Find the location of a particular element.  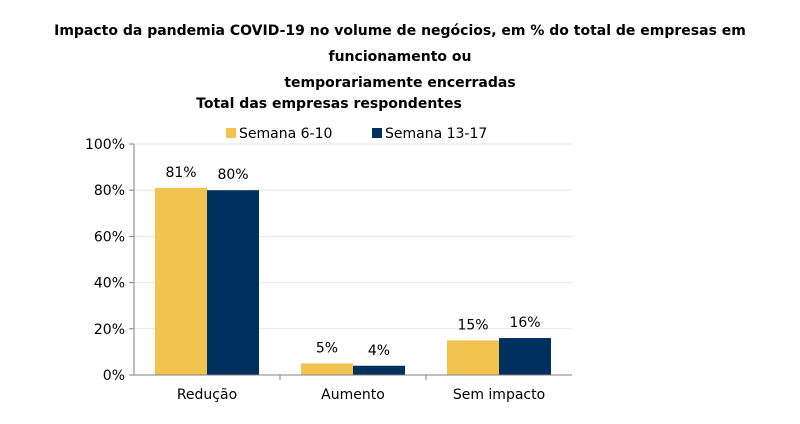

data-label: 80% is located at coordinates (232, 175).